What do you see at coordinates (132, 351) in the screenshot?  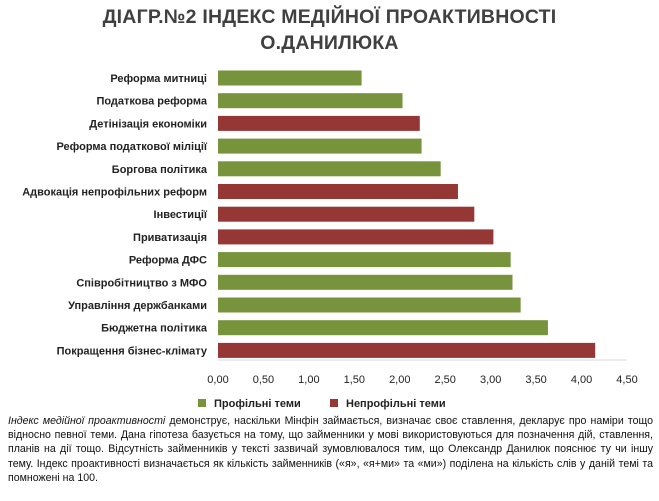 I see `category-label-13: Покращення бізнес-клімату` at bounding box center [132, 351].